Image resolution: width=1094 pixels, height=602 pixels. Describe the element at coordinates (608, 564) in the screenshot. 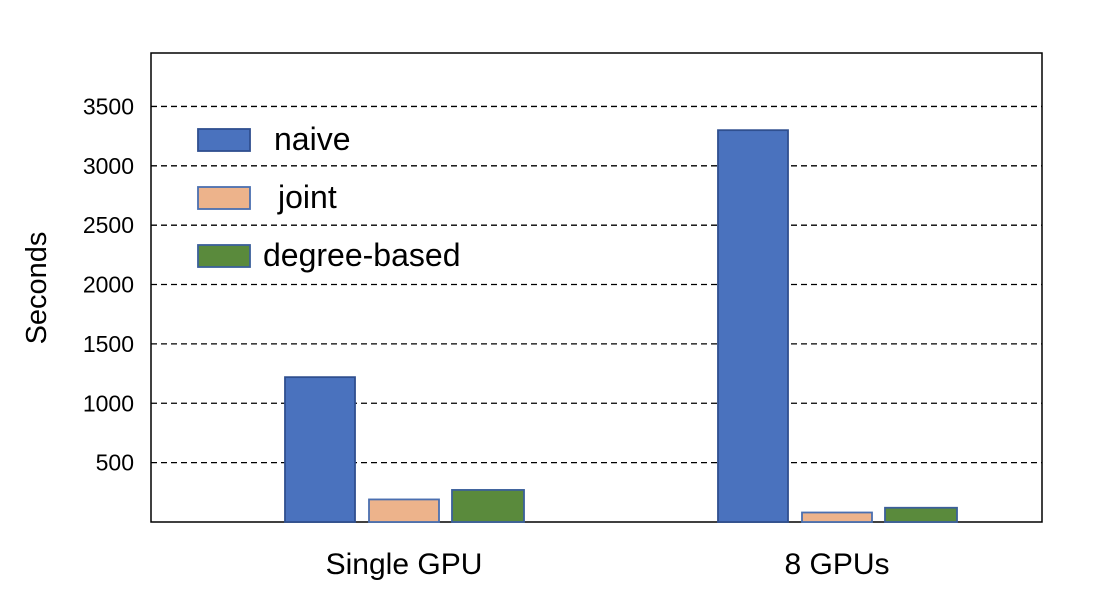

I see `x-axis-categories: Single GPU 8 GPUs` at that location.